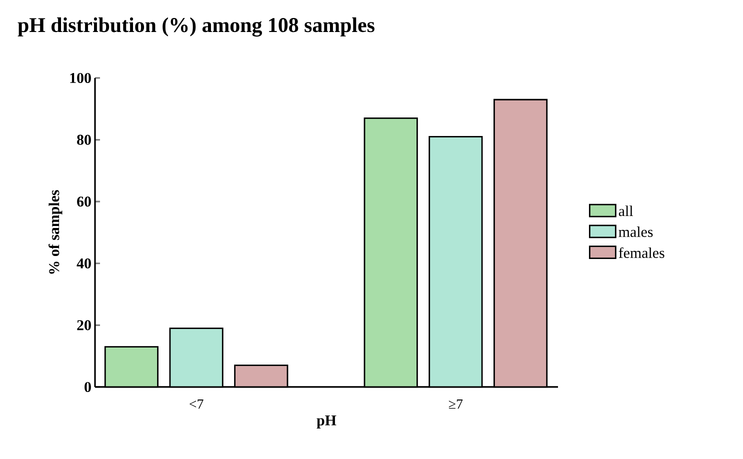 The width and height of the screenshot is (743, 459). Describe the element at coordinates (84, 201) in the screenshot. I see `y-tick-label: 60` at that location.